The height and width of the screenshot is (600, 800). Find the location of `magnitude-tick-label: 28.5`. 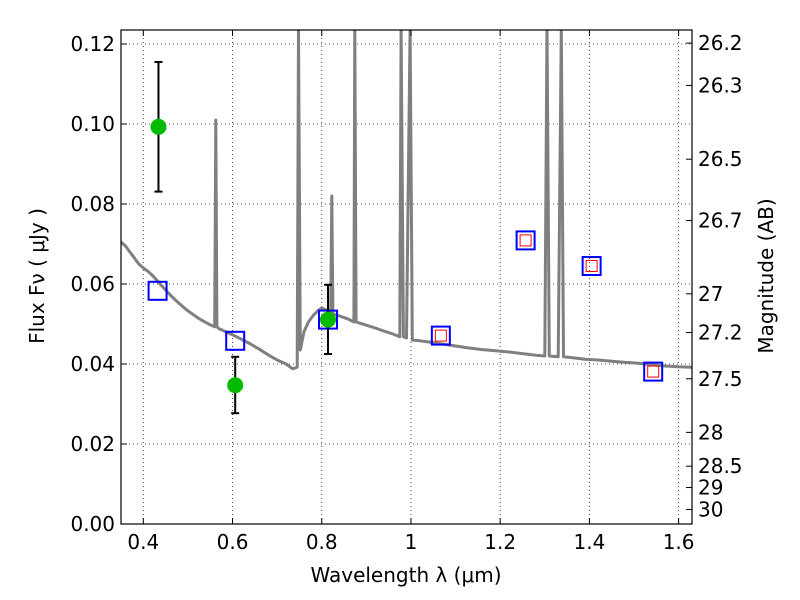

magnitude-tick-label: 28.5 is located at coordinates (720, 466).